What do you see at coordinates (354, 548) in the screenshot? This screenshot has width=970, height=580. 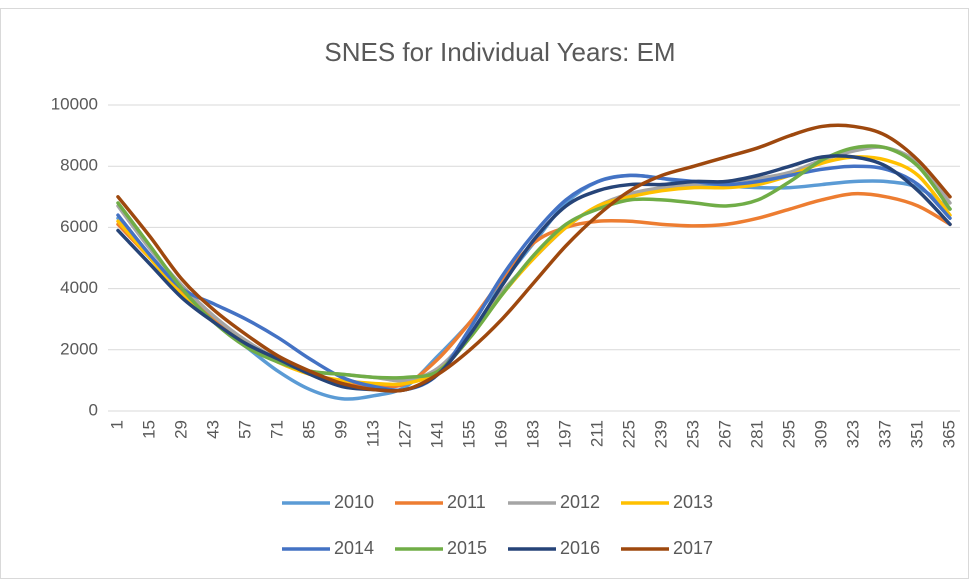 I see `legend-label: 2014` at bounding box center [354, 548].